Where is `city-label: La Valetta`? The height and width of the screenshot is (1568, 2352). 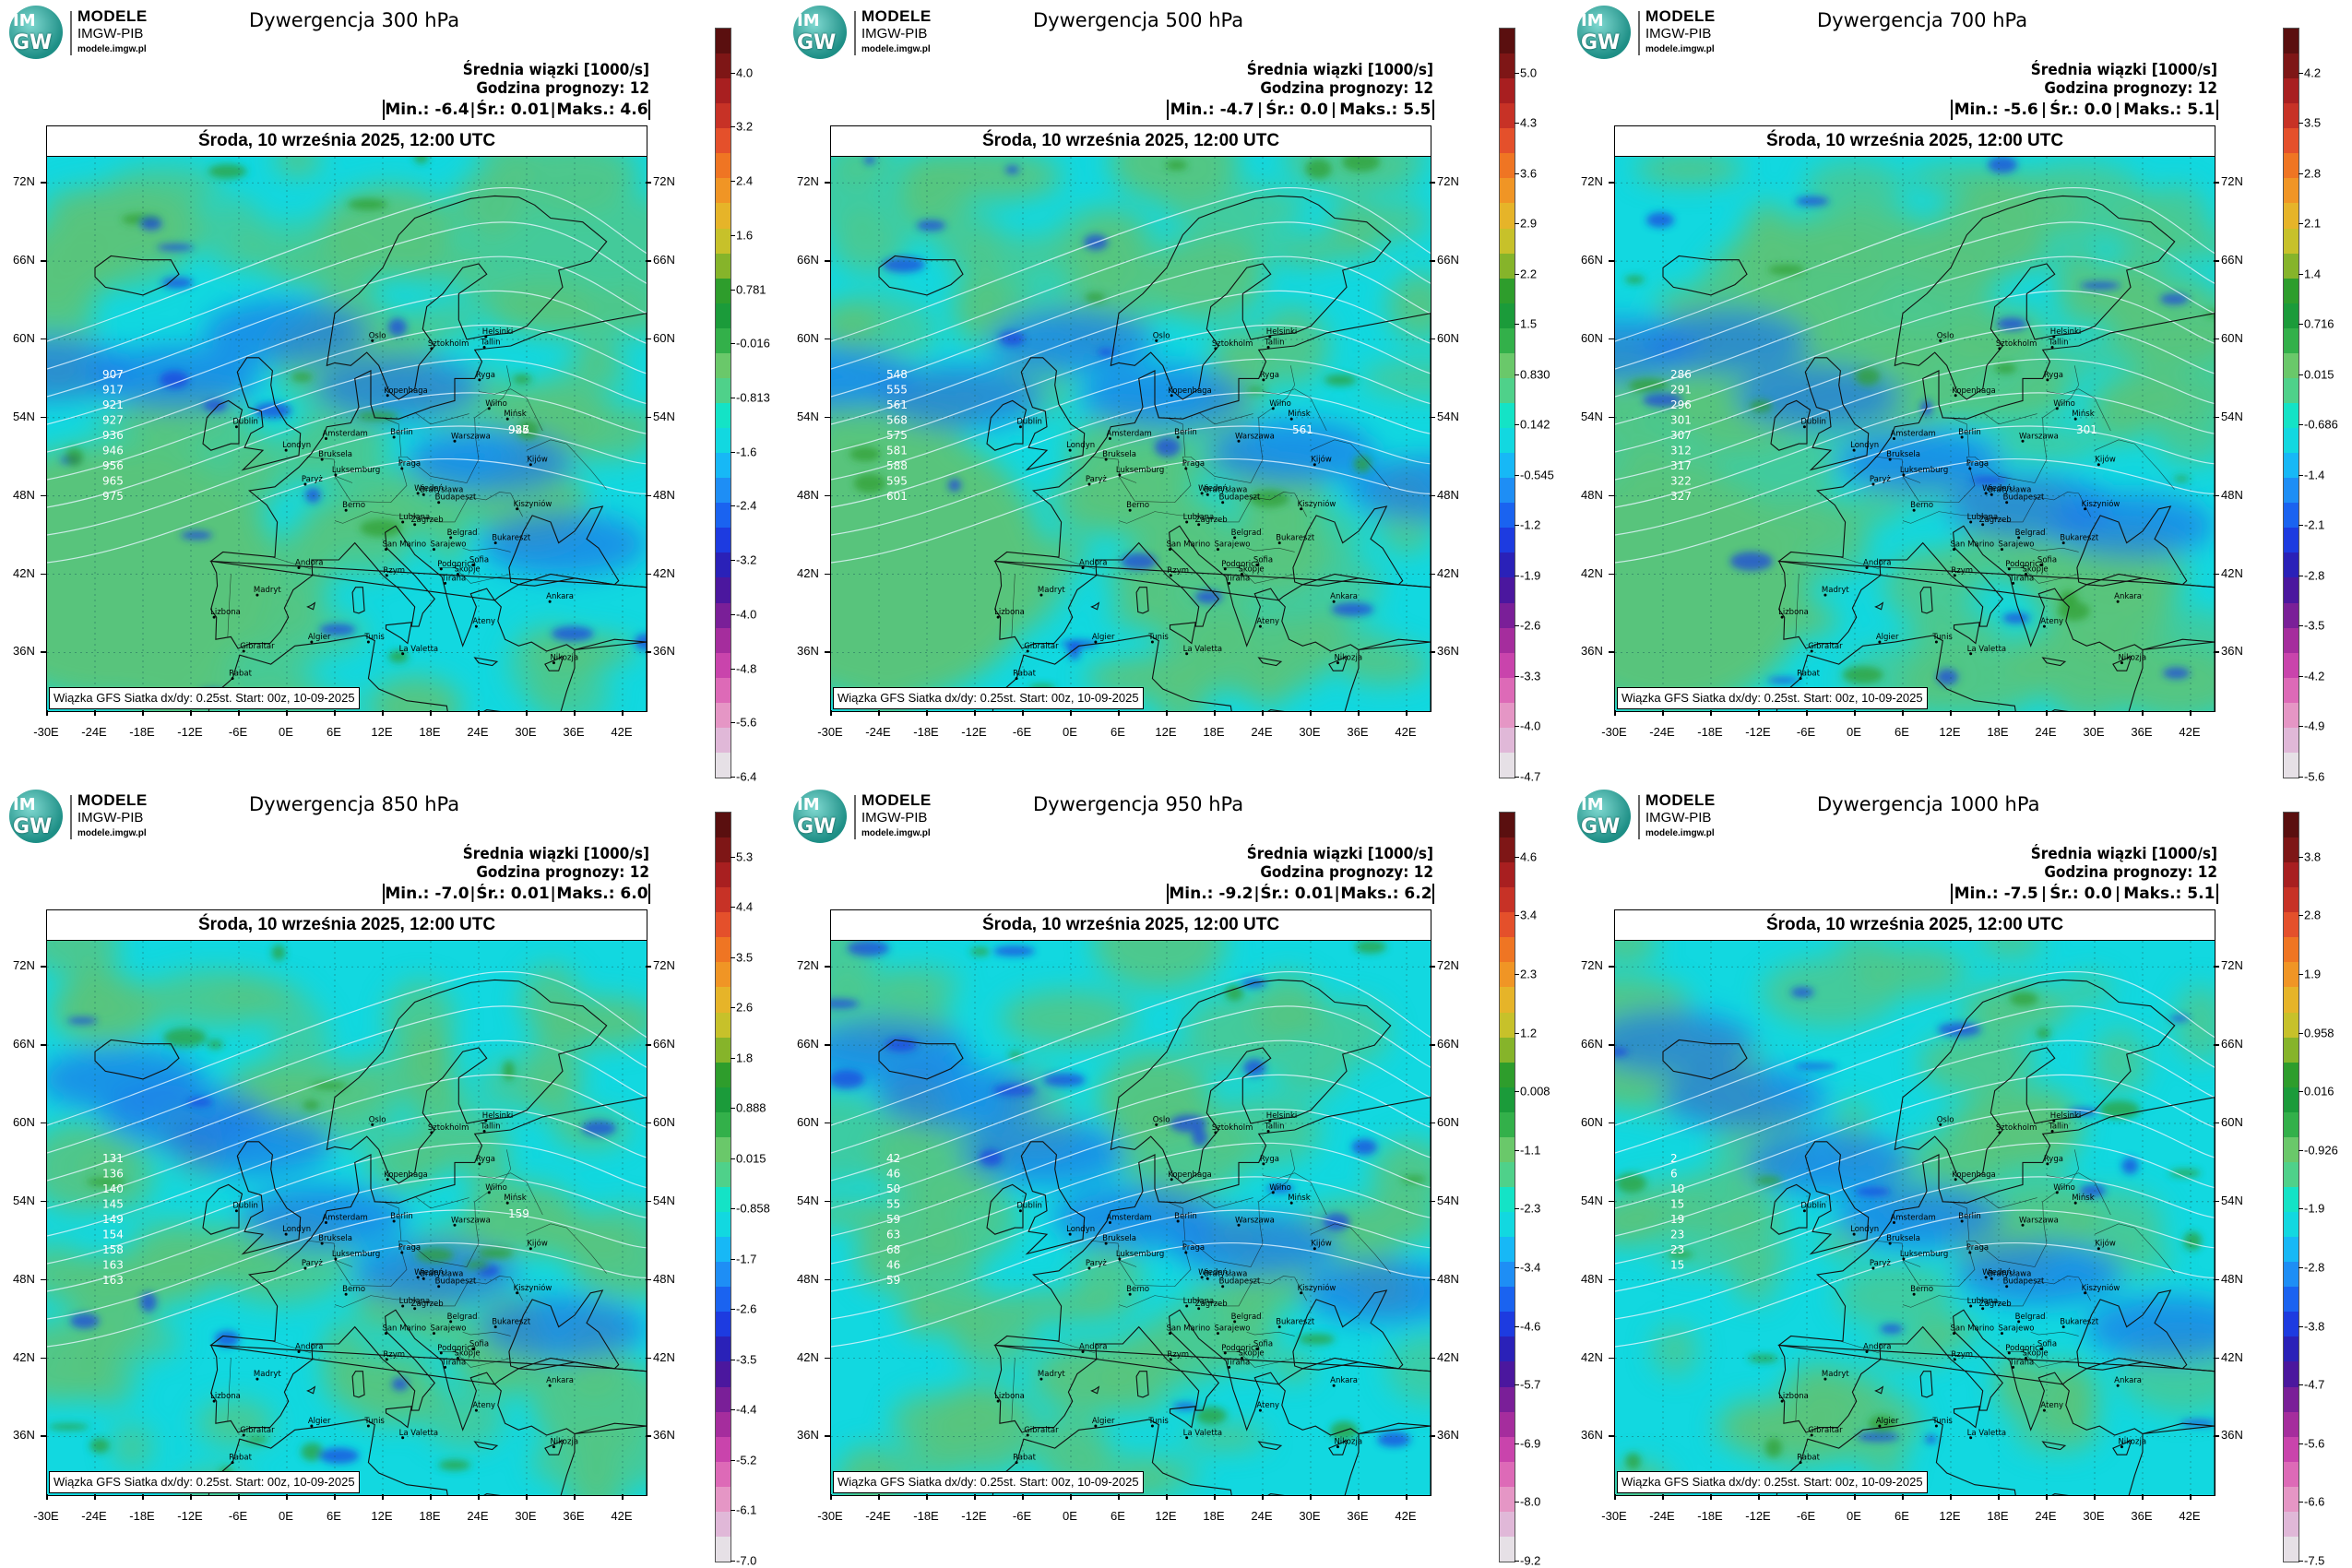
city-label: La Valetta is located at coordinates (1986, 1433).